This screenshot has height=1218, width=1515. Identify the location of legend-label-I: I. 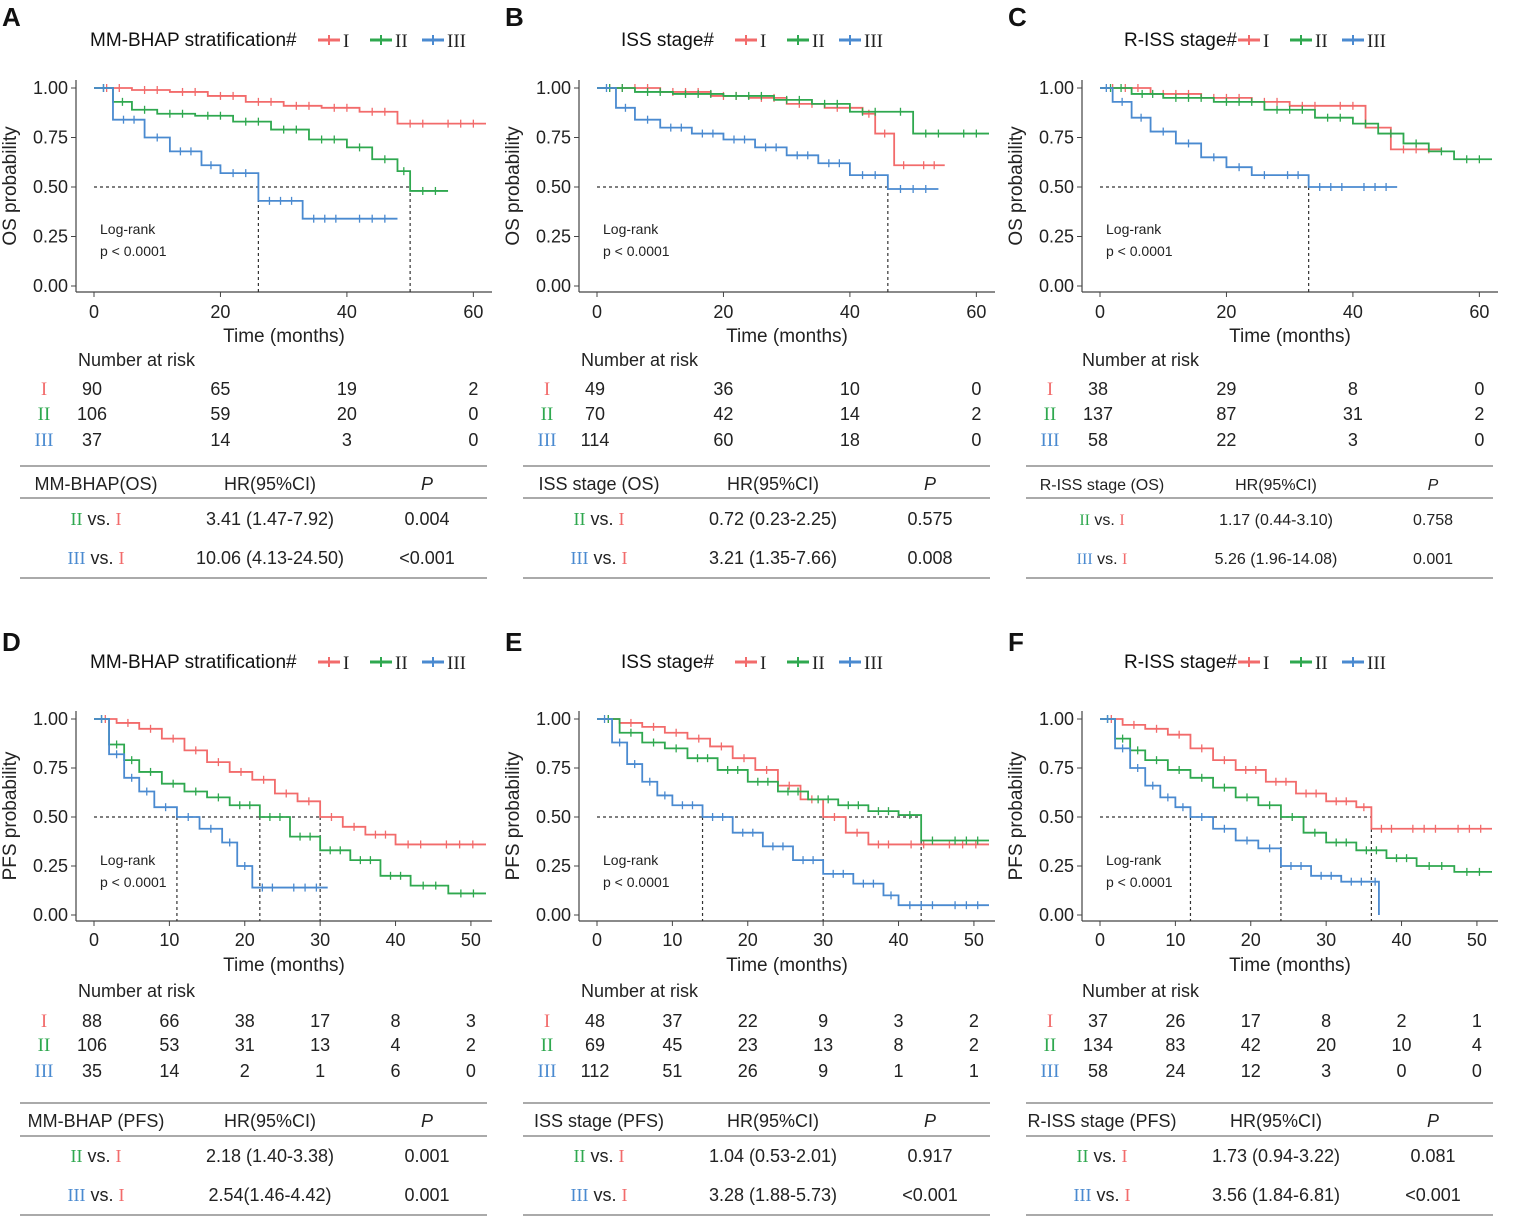
(763, 663).